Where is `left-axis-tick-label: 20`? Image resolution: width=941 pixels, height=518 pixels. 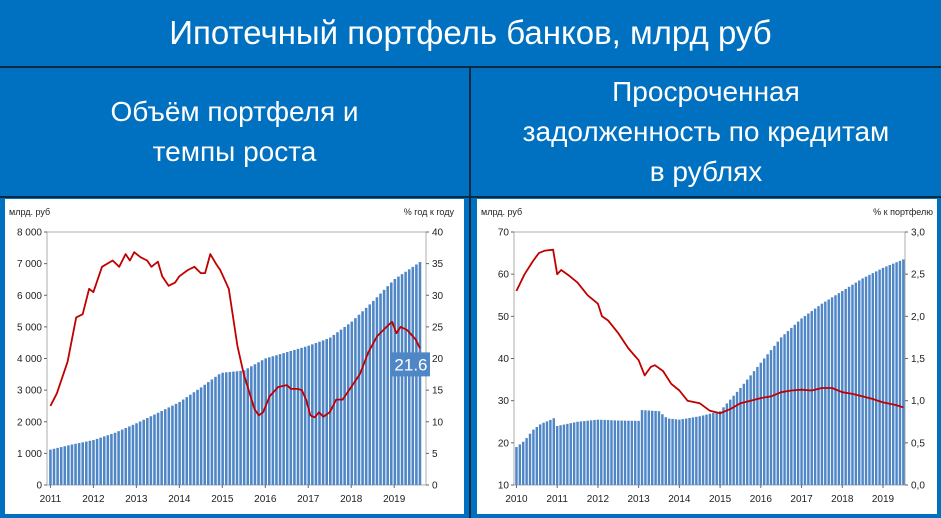
left-axis-tick-label: 20 is located at coordinates (504, 443).